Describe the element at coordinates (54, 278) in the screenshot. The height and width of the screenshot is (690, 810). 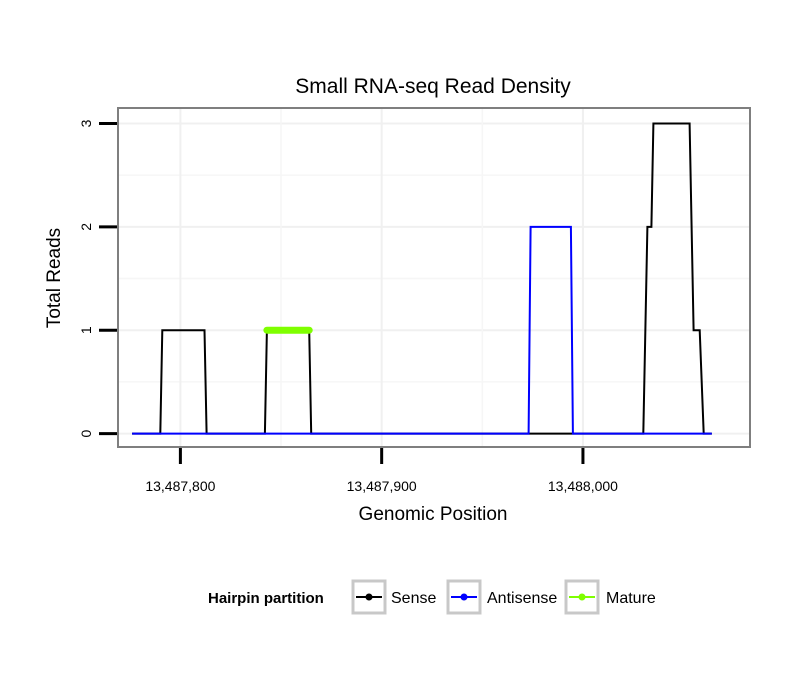
I see `y-axis-label: Total Reads` at that location.